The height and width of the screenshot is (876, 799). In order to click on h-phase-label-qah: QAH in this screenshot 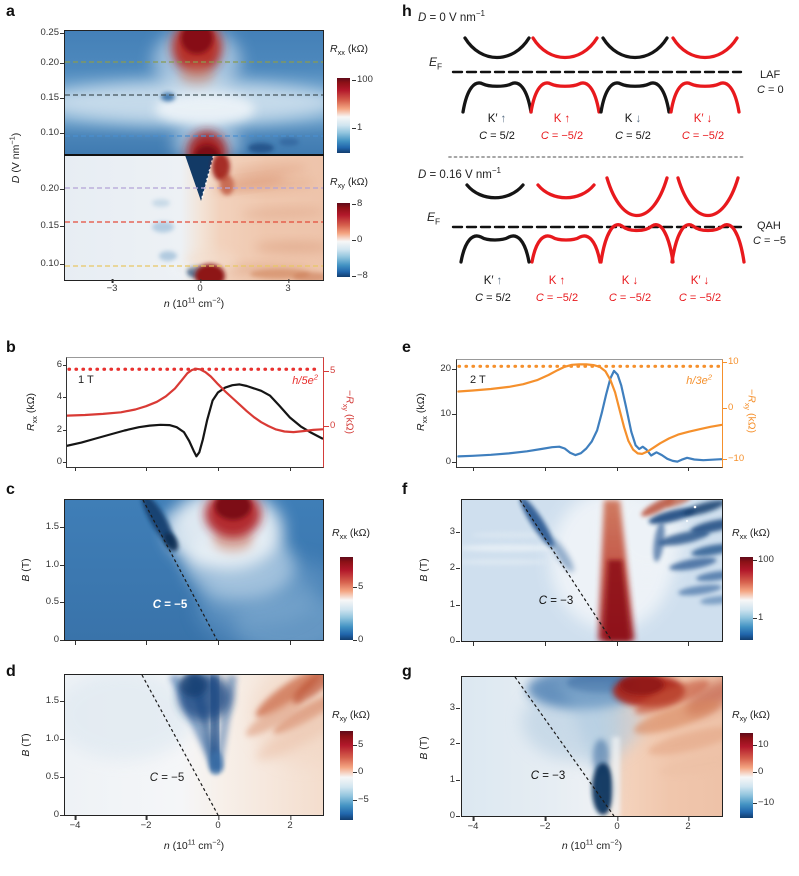, I will do `click(769, 226)`.